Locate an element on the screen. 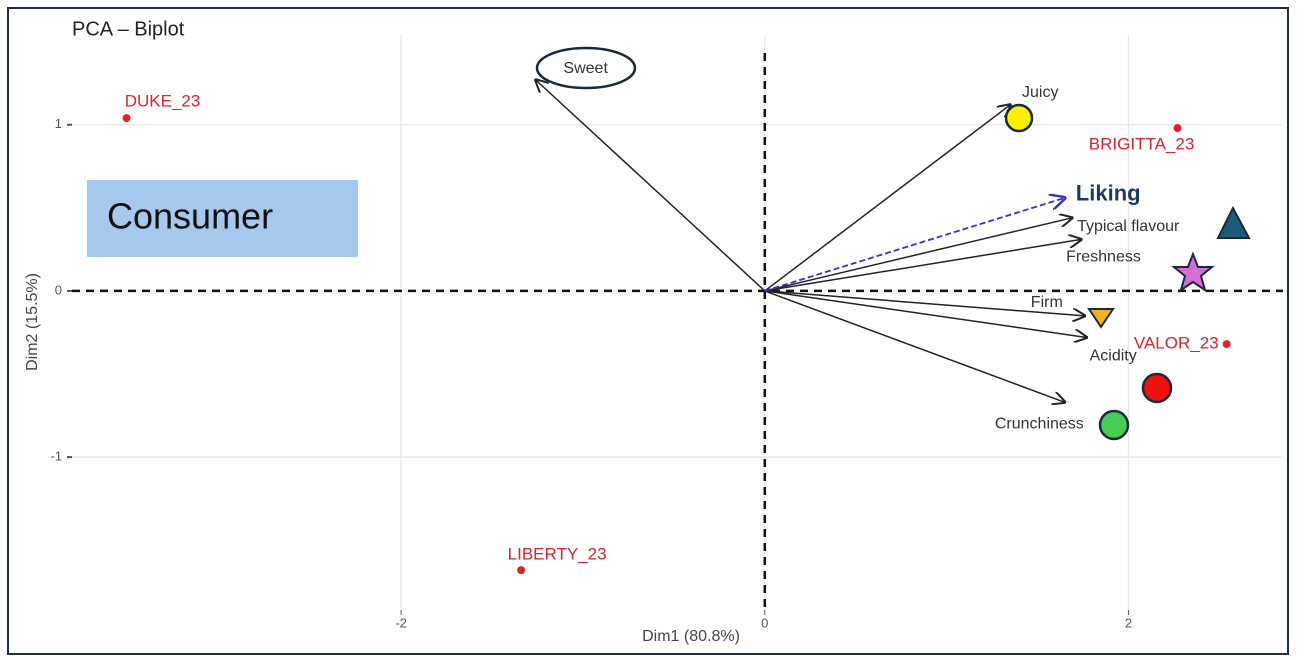 This screenshot has height=660, width=1312. x-tick-label: 2 is located at coordinates (1128, 622).